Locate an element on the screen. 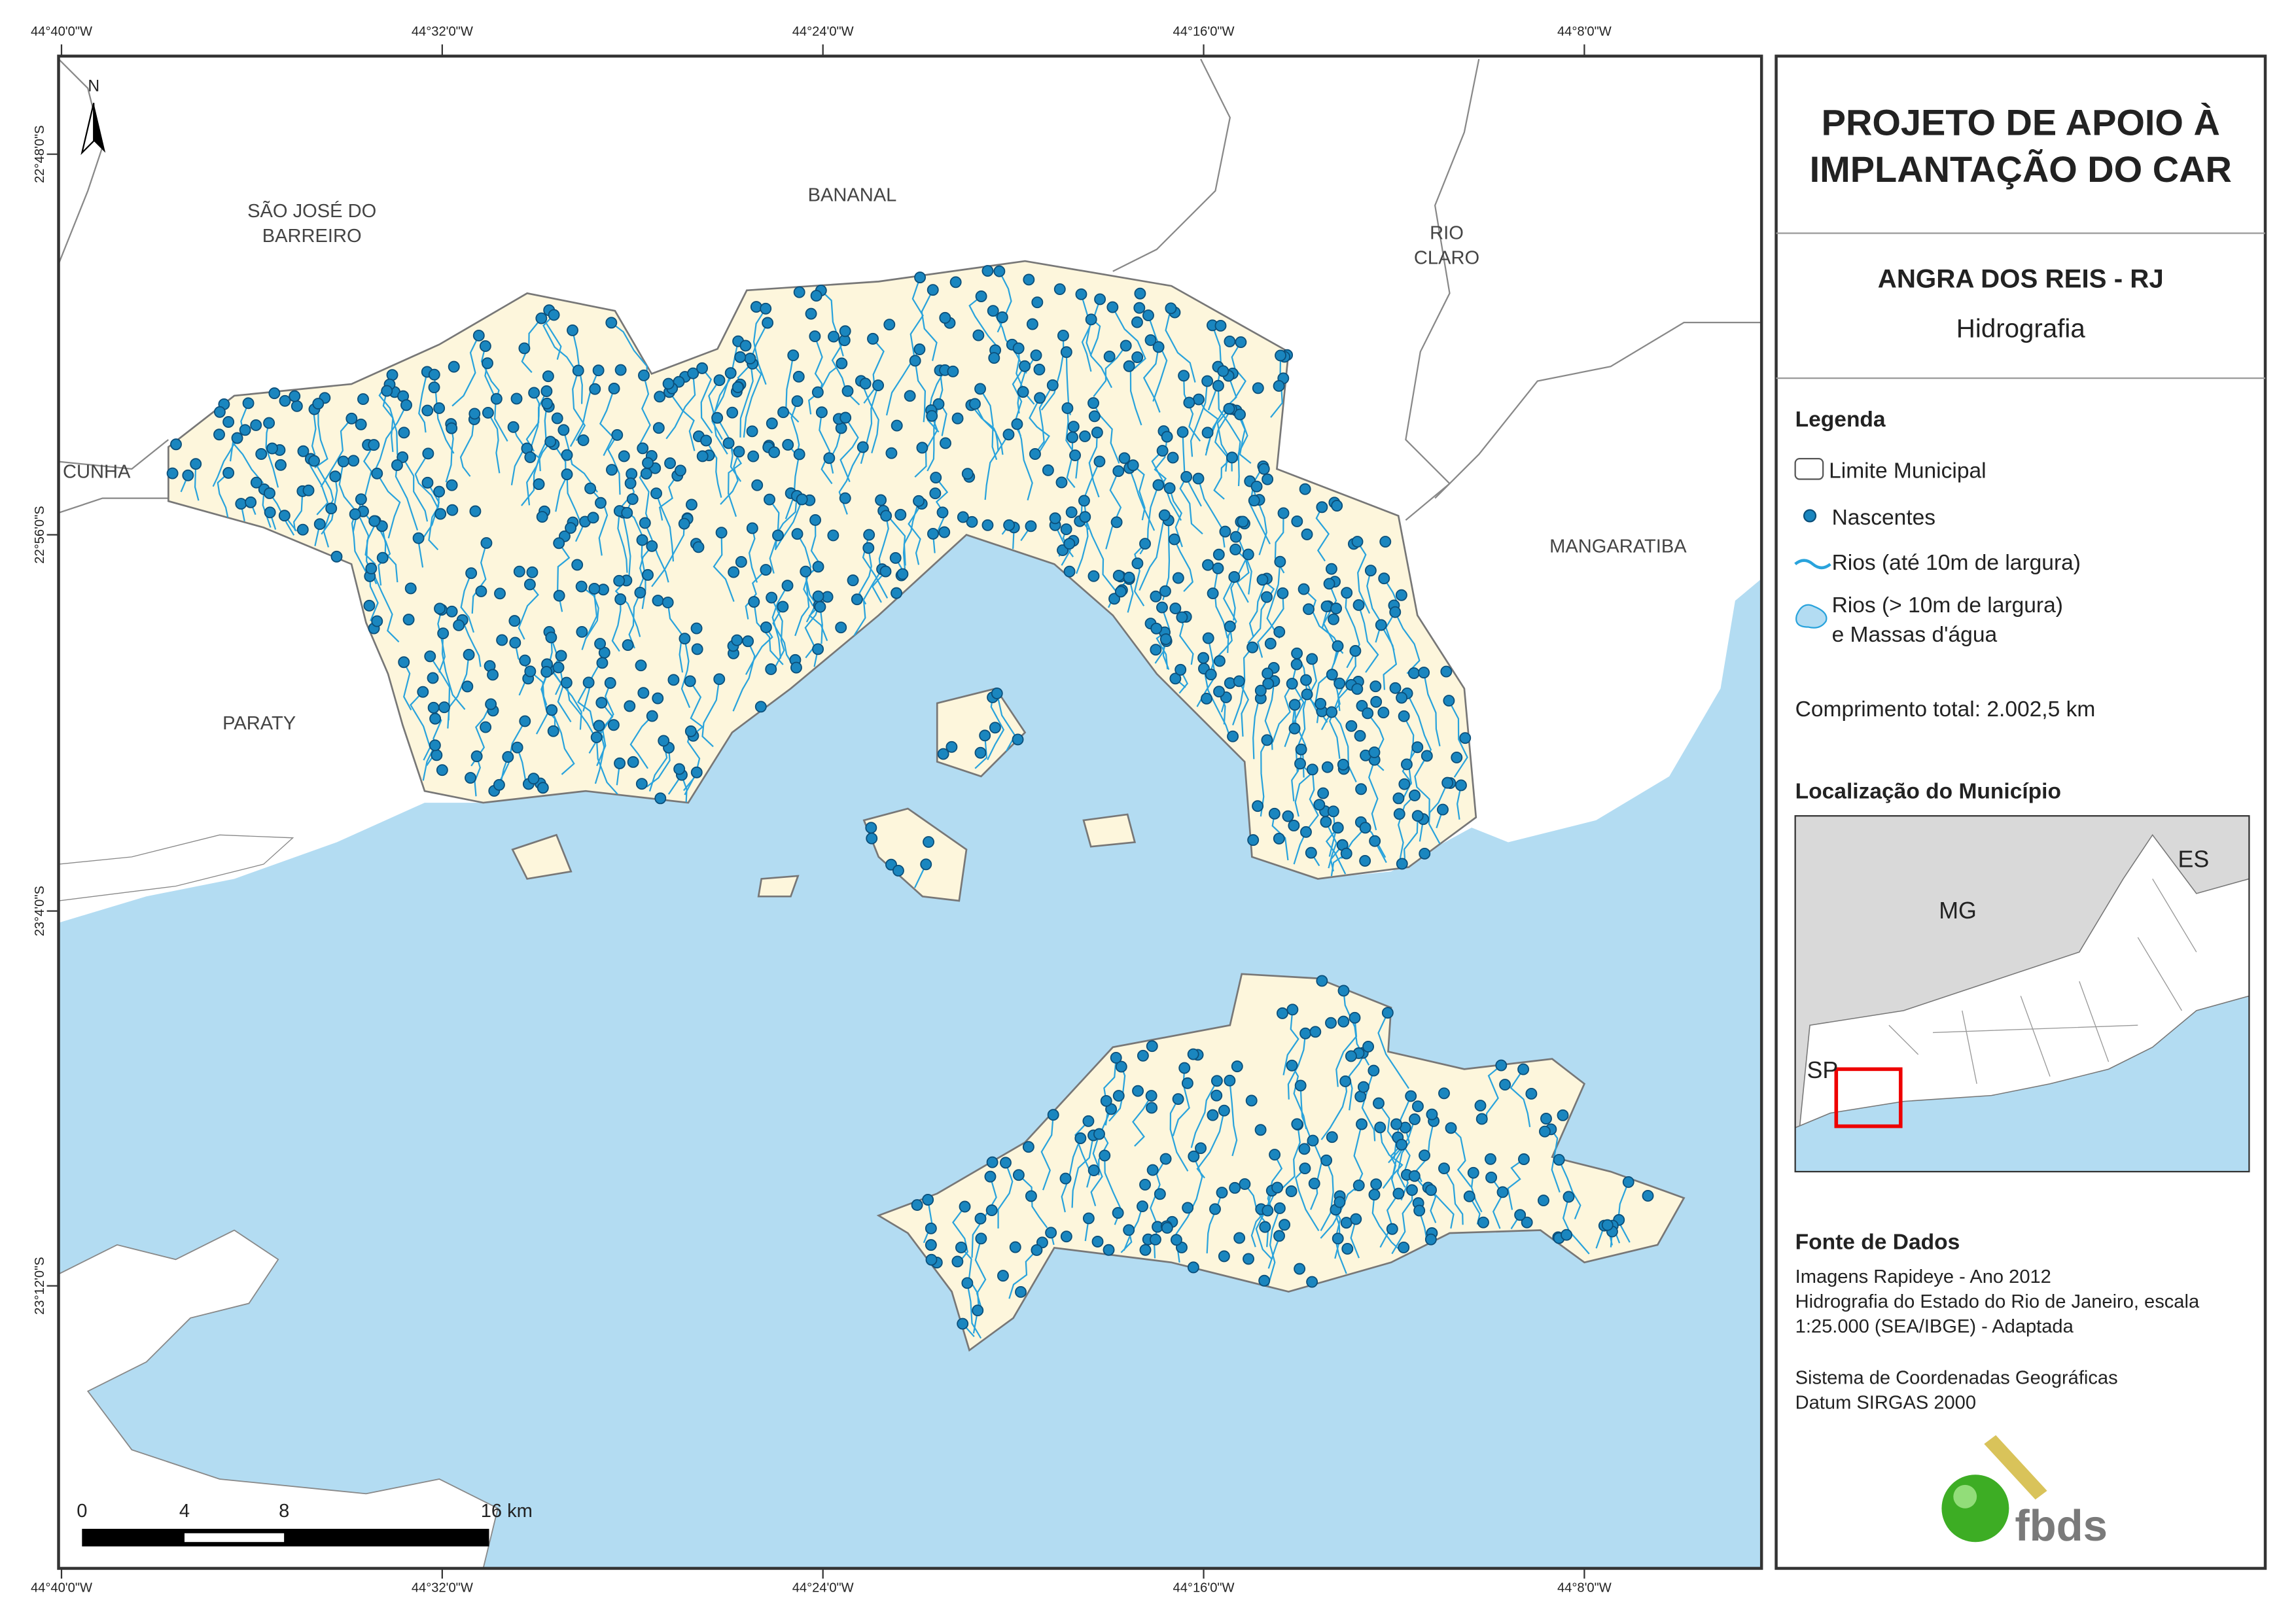 The width and height of the screenshot is (2296, 1623). coord-label: 44°8'0"W is located at coordinates (1585, 31).